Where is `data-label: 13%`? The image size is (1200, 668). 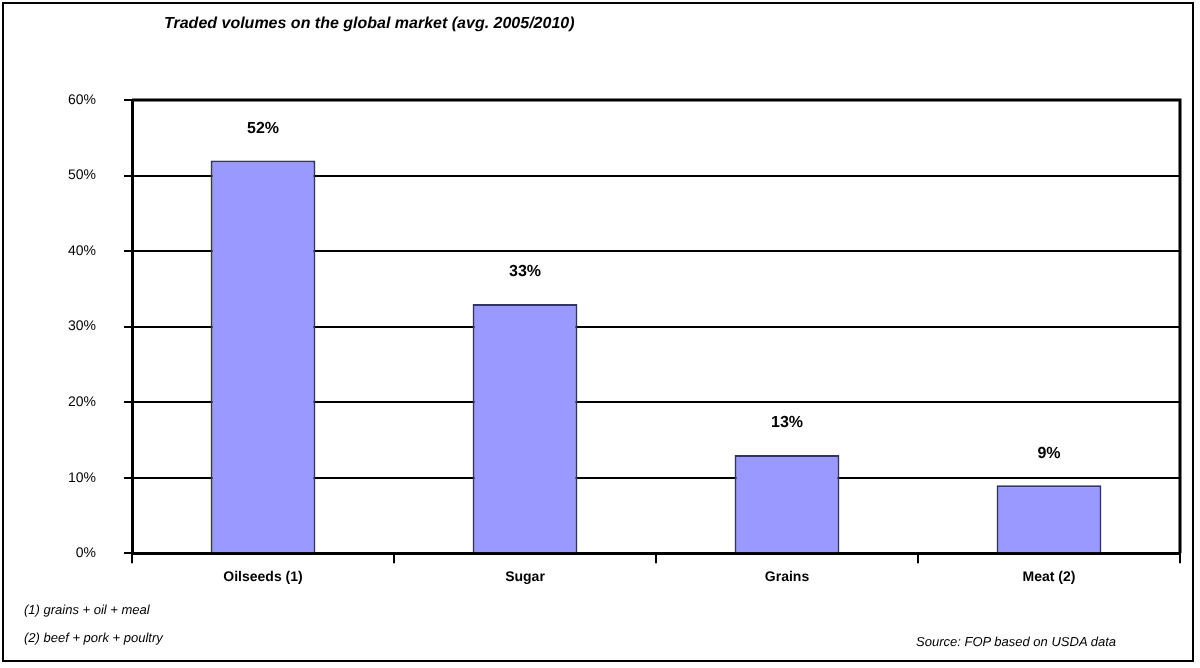 data-label: 13% is located at coordinates (787, 422).